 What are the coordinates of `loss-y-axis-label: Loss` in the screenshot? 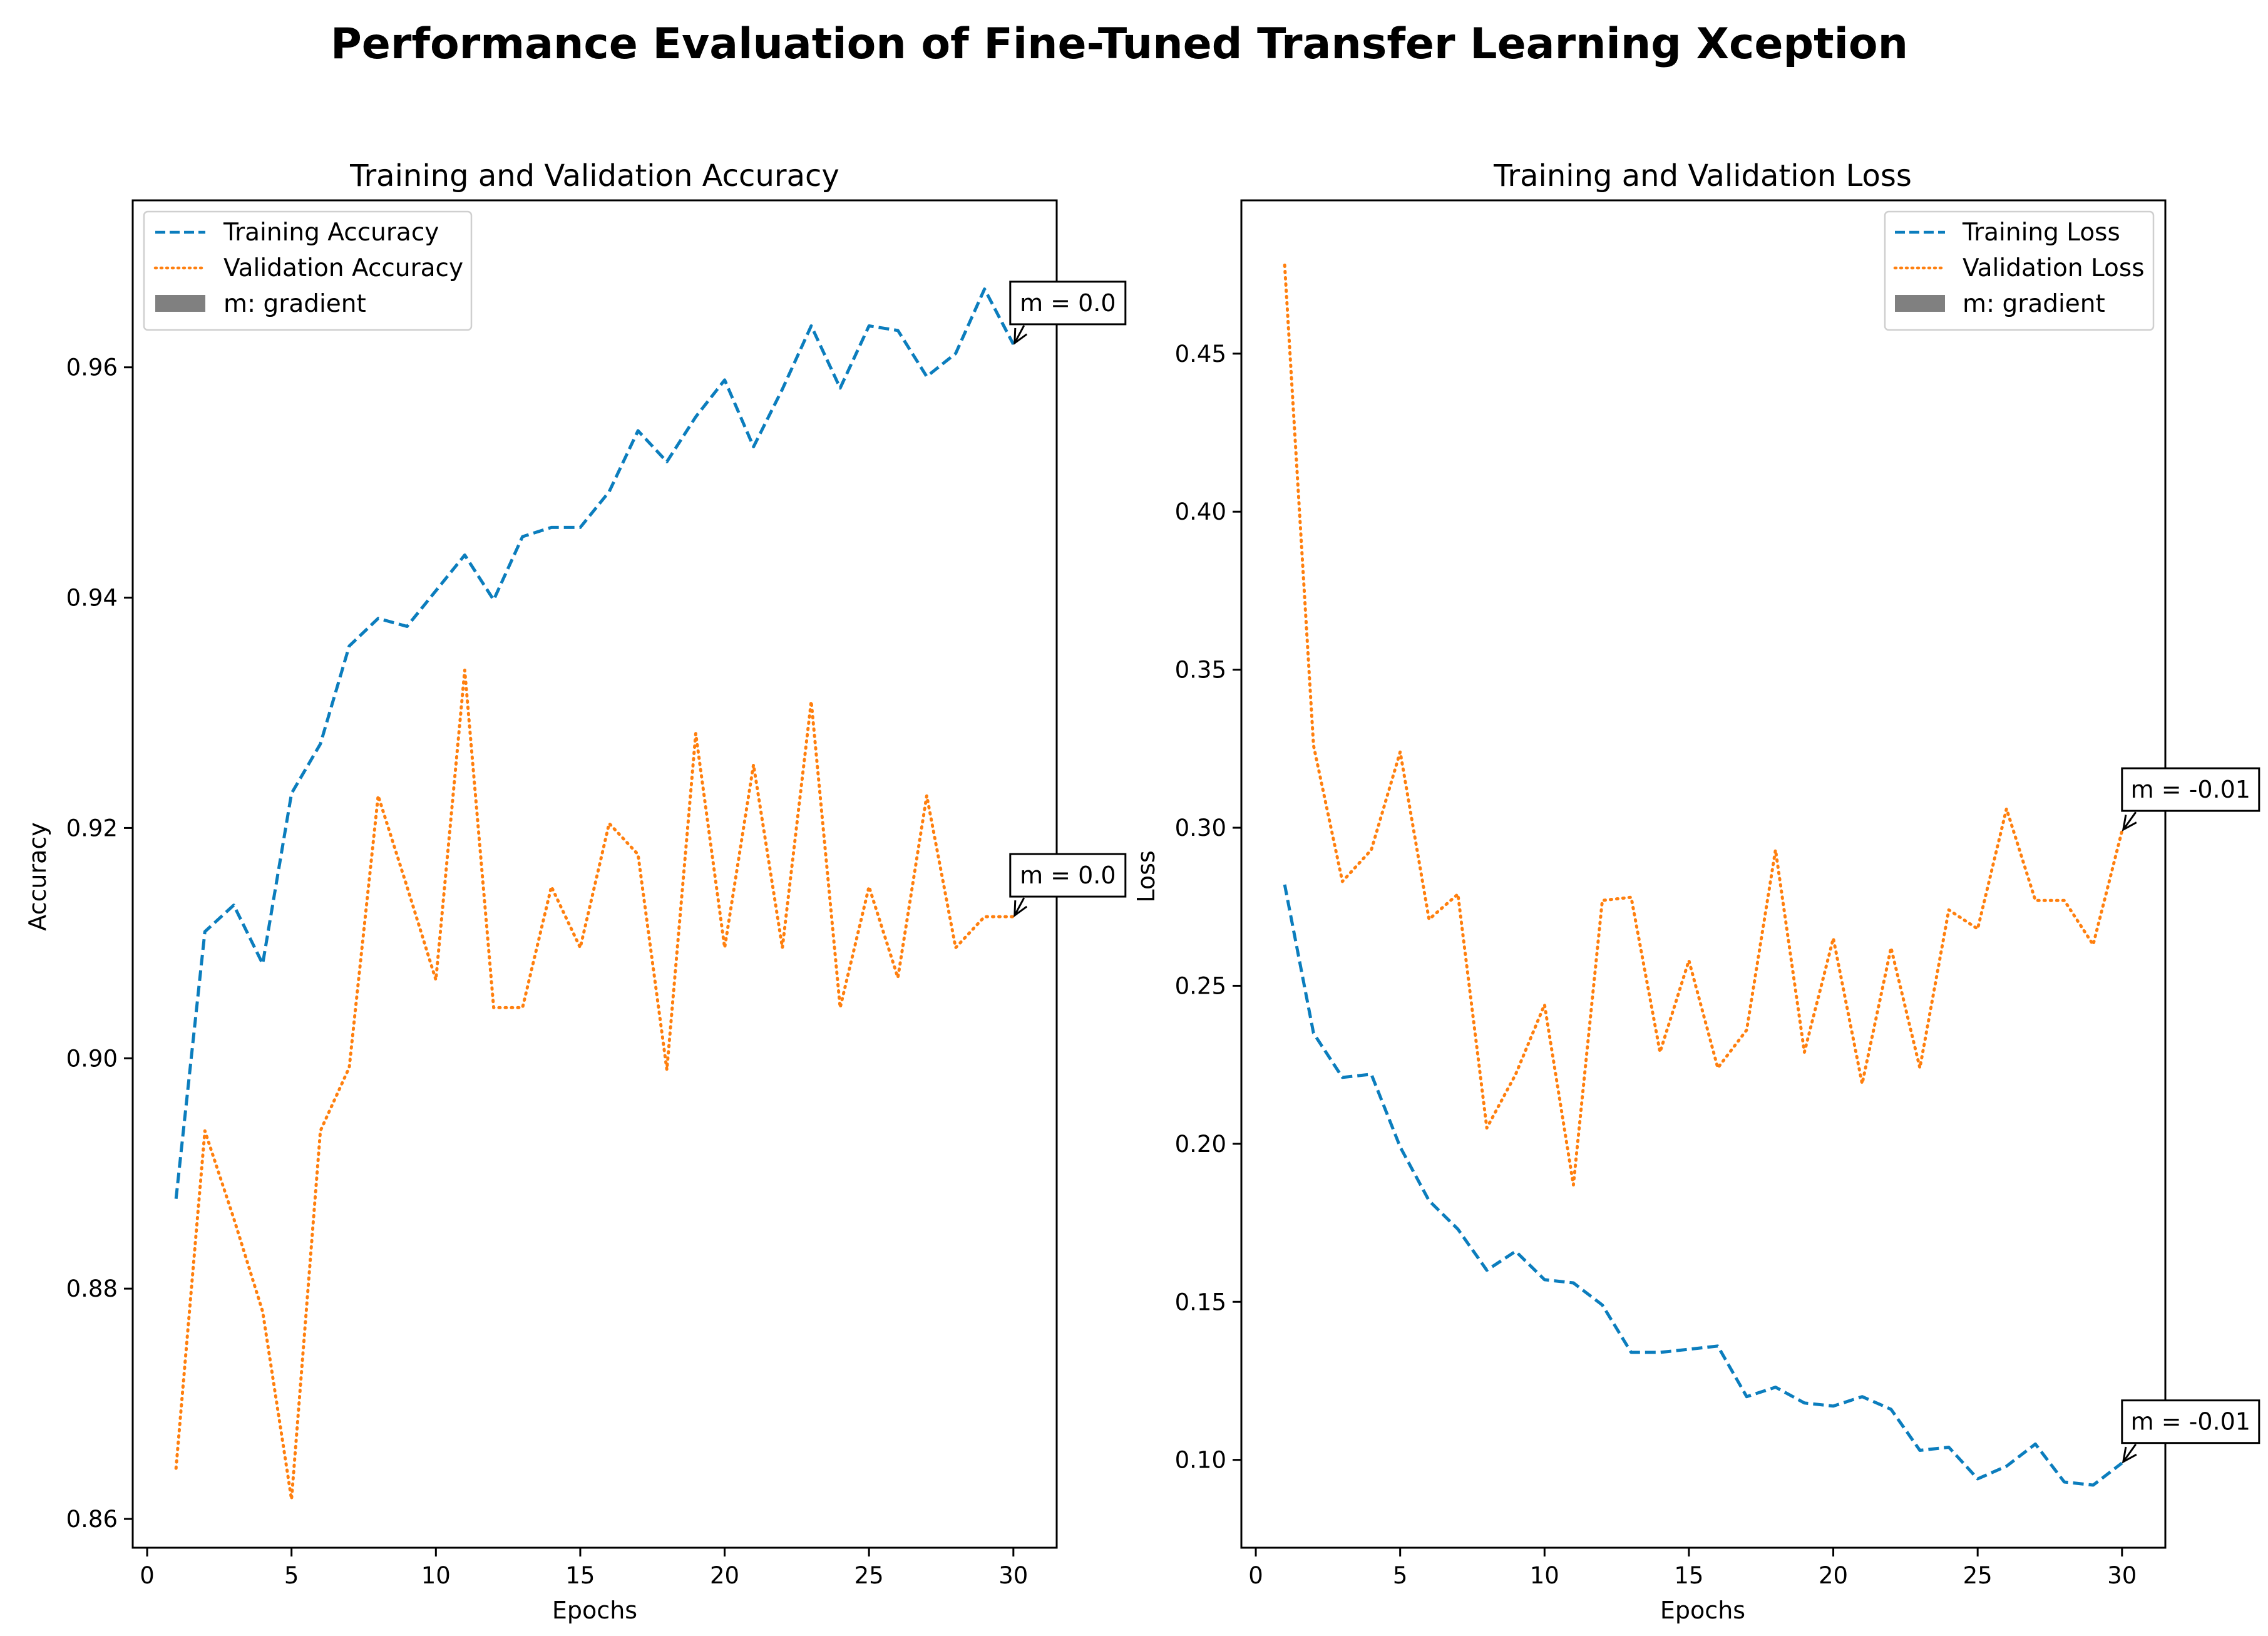 It's located at (1146, 876).